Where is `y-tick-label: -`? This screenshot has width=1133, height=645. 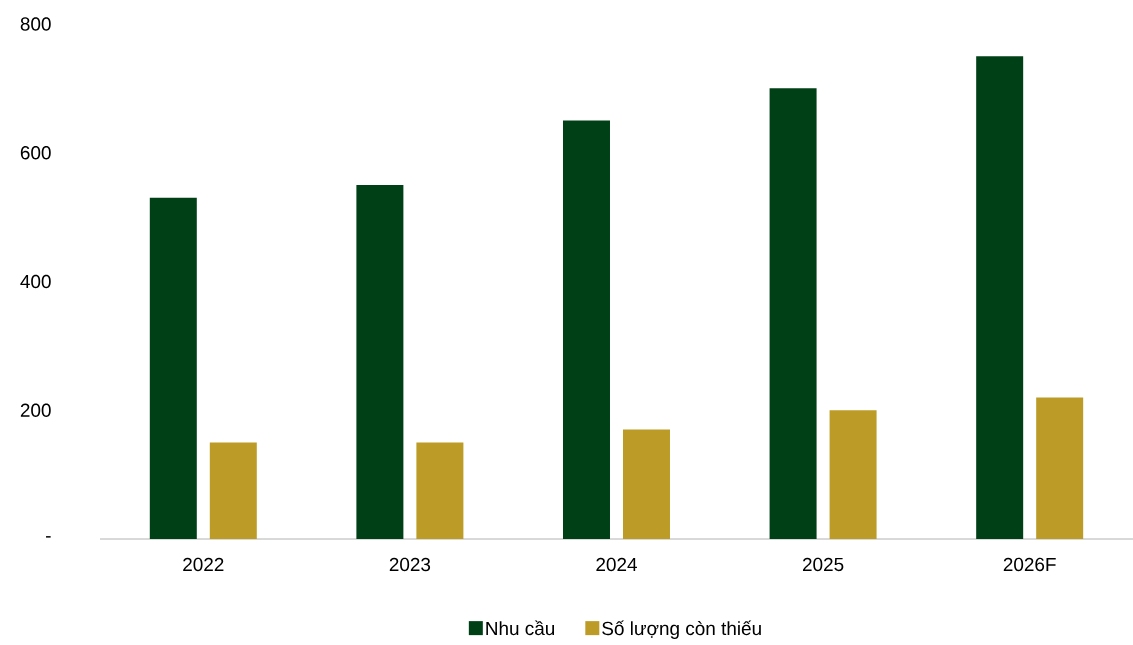 y-tick-label: - is located at coordinates (48, 537).